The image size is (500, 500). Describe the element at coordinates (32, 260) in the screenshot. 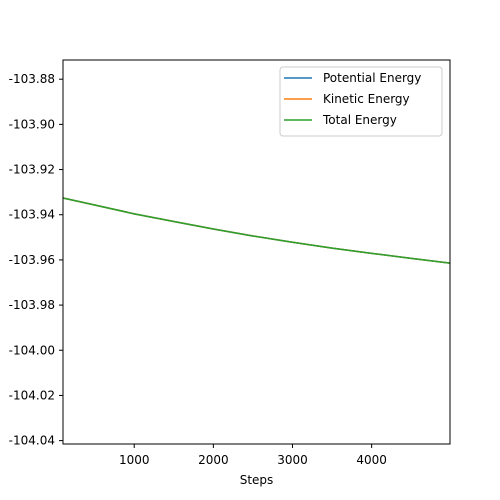

I see `y-tick-label: -103.96` at that location.